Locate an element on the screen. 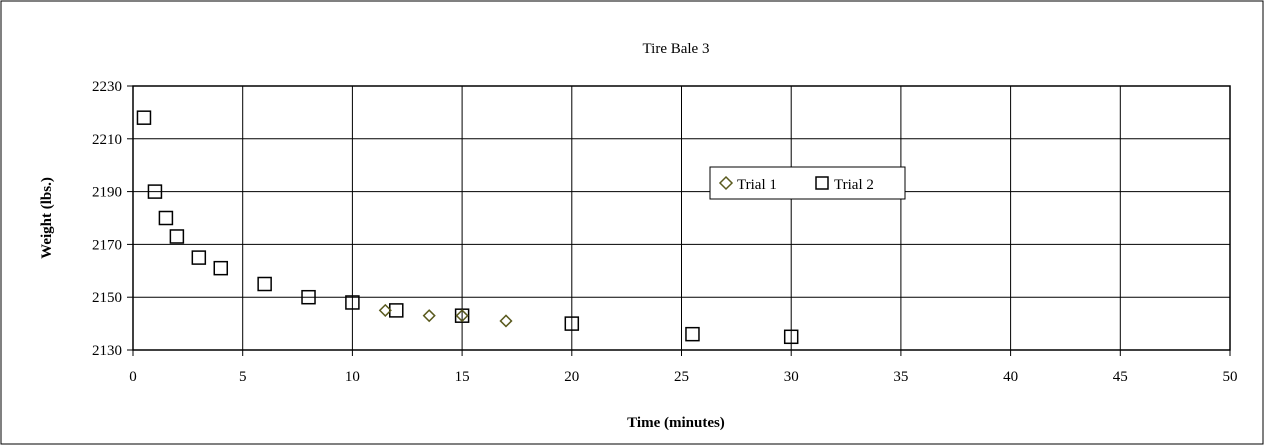 The image size is (1264, 445). x-tick-label: 5 is located at coordinates (243, 377).